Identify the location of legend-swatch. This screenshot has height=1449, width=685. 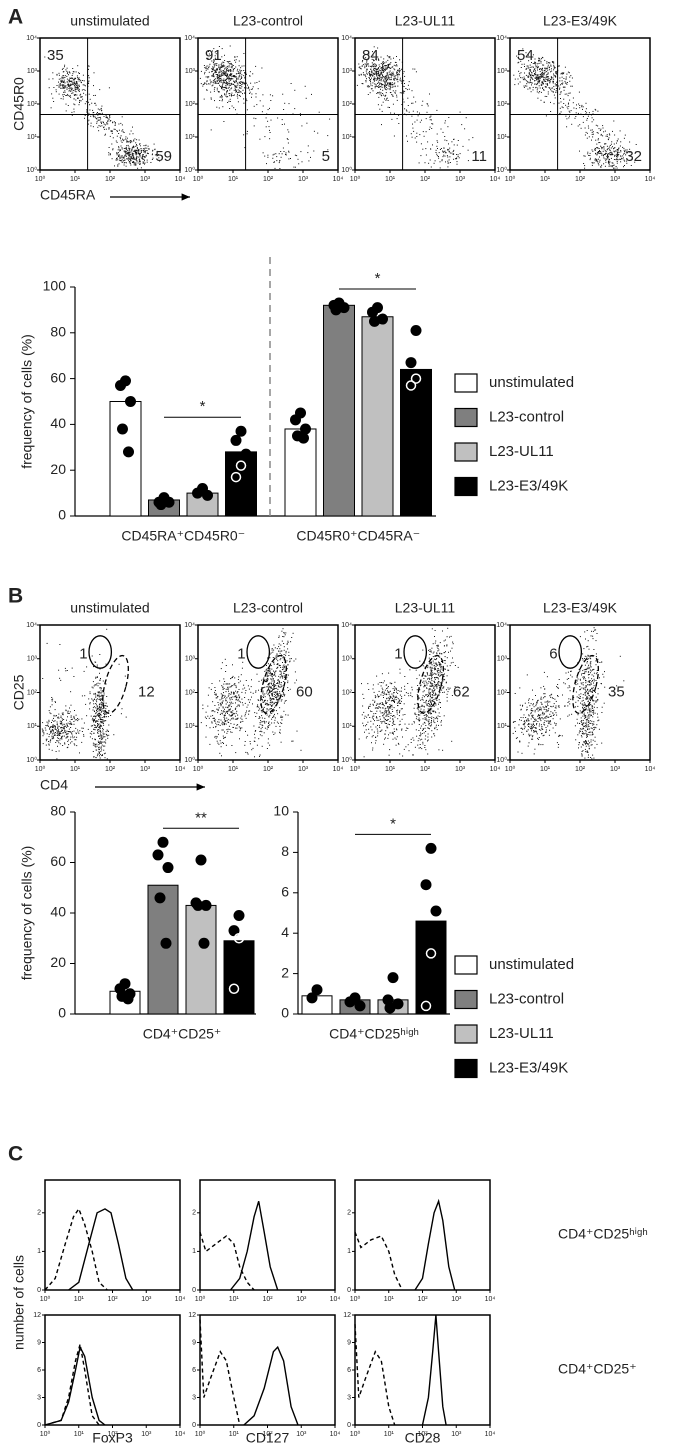
(466, 383).